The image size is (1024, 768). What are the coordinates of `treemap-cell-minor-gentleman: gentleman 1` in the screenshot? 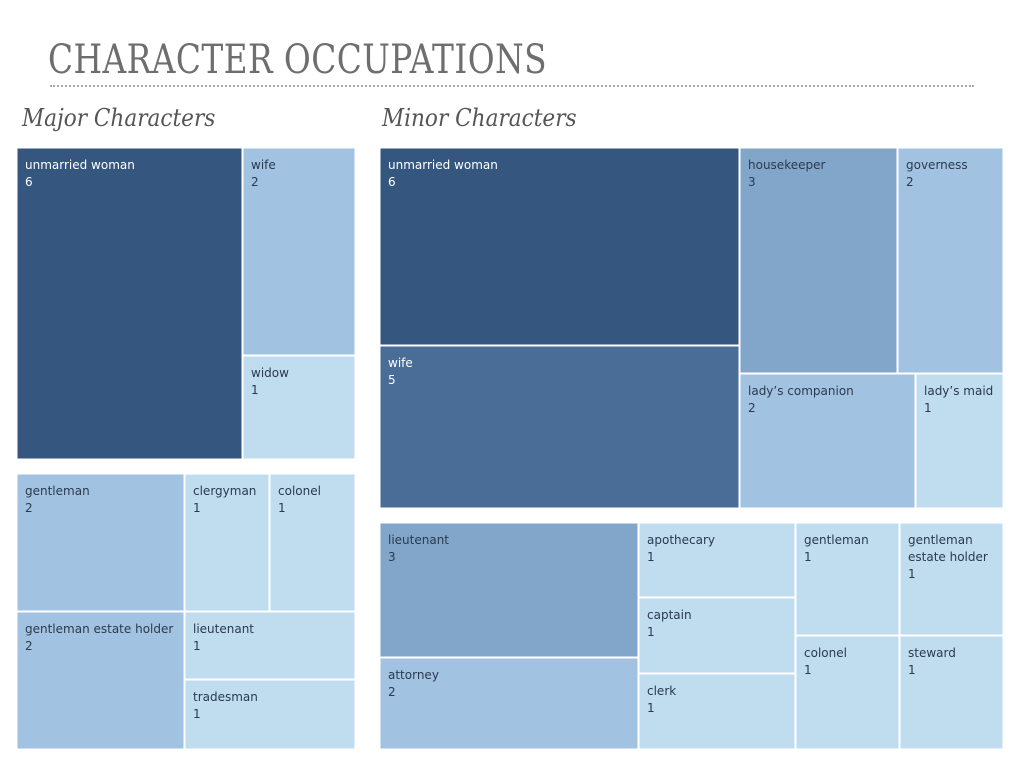 It's located at (847, 579).